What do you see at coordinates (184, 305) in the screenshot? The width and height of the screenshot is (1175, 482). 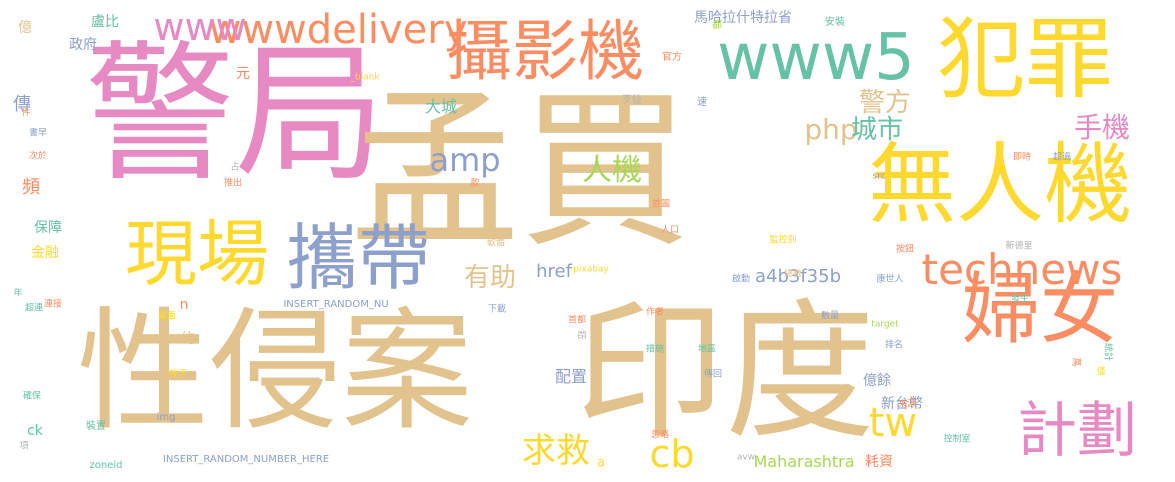 I see `word: n` at bounding box center [184, 305].